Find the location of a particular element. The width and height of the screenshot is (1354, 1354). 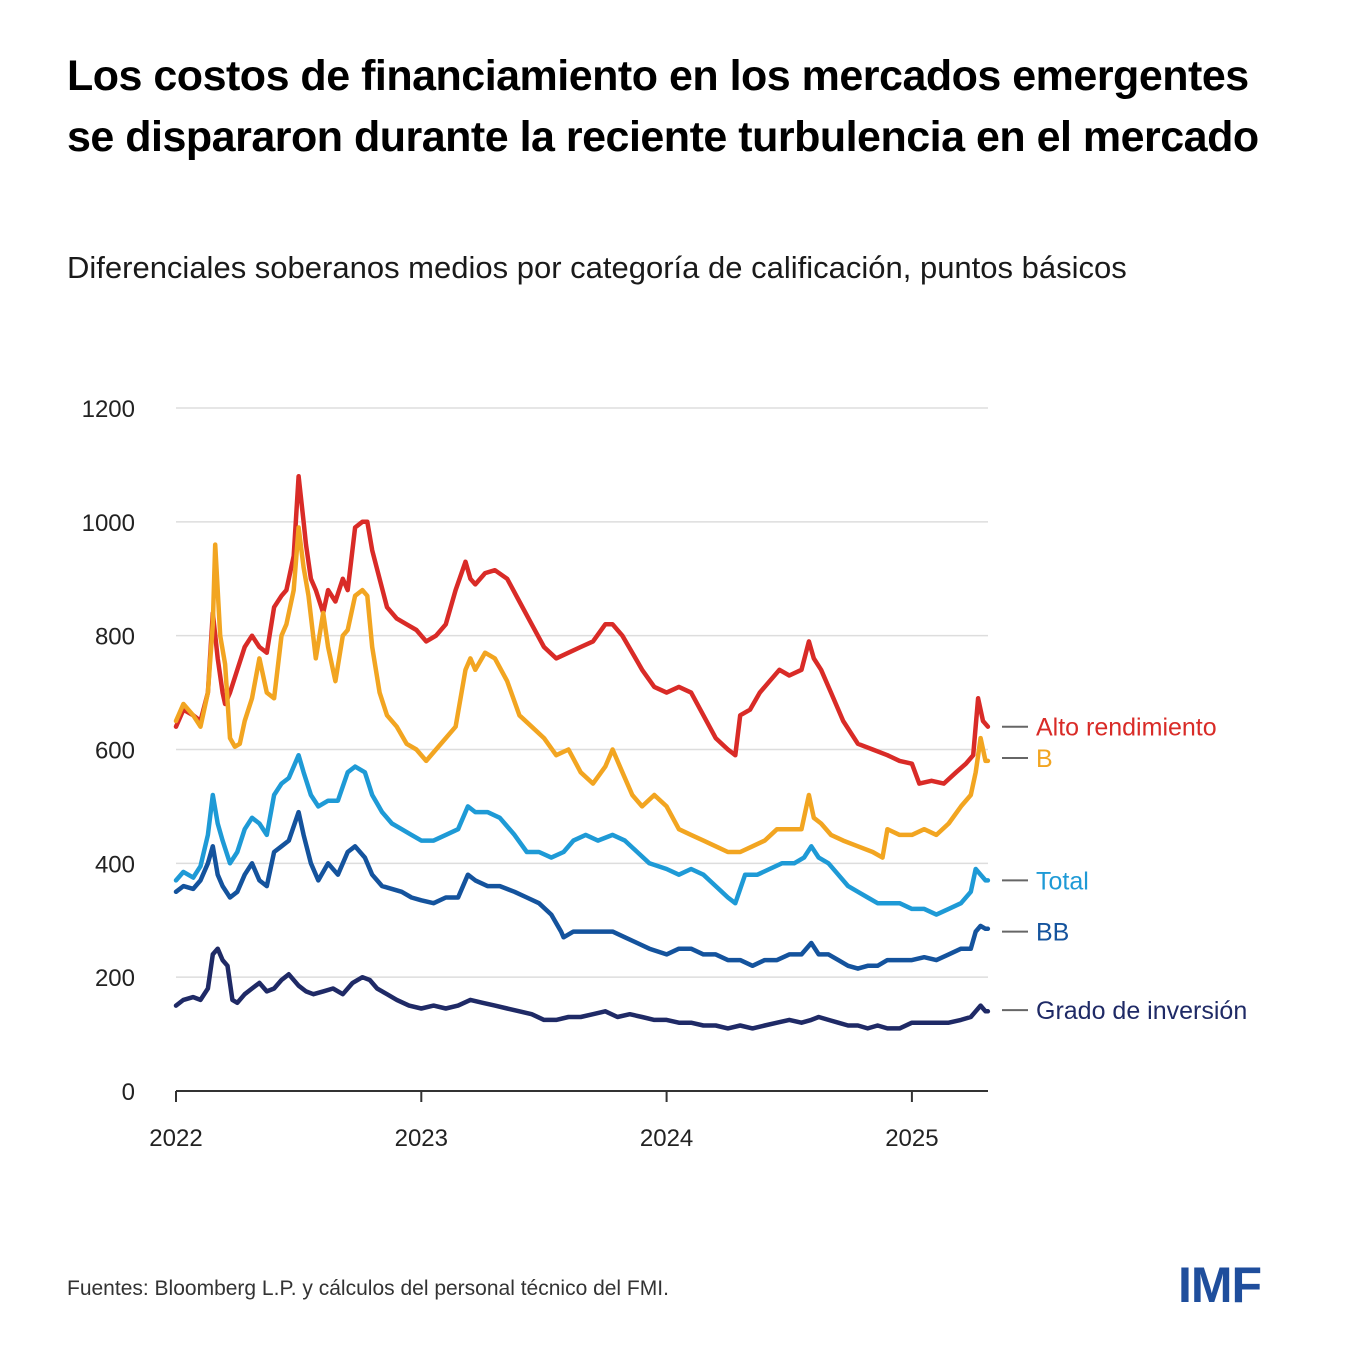

y-tick-label: 1000 is located at coordinates (108, 523).